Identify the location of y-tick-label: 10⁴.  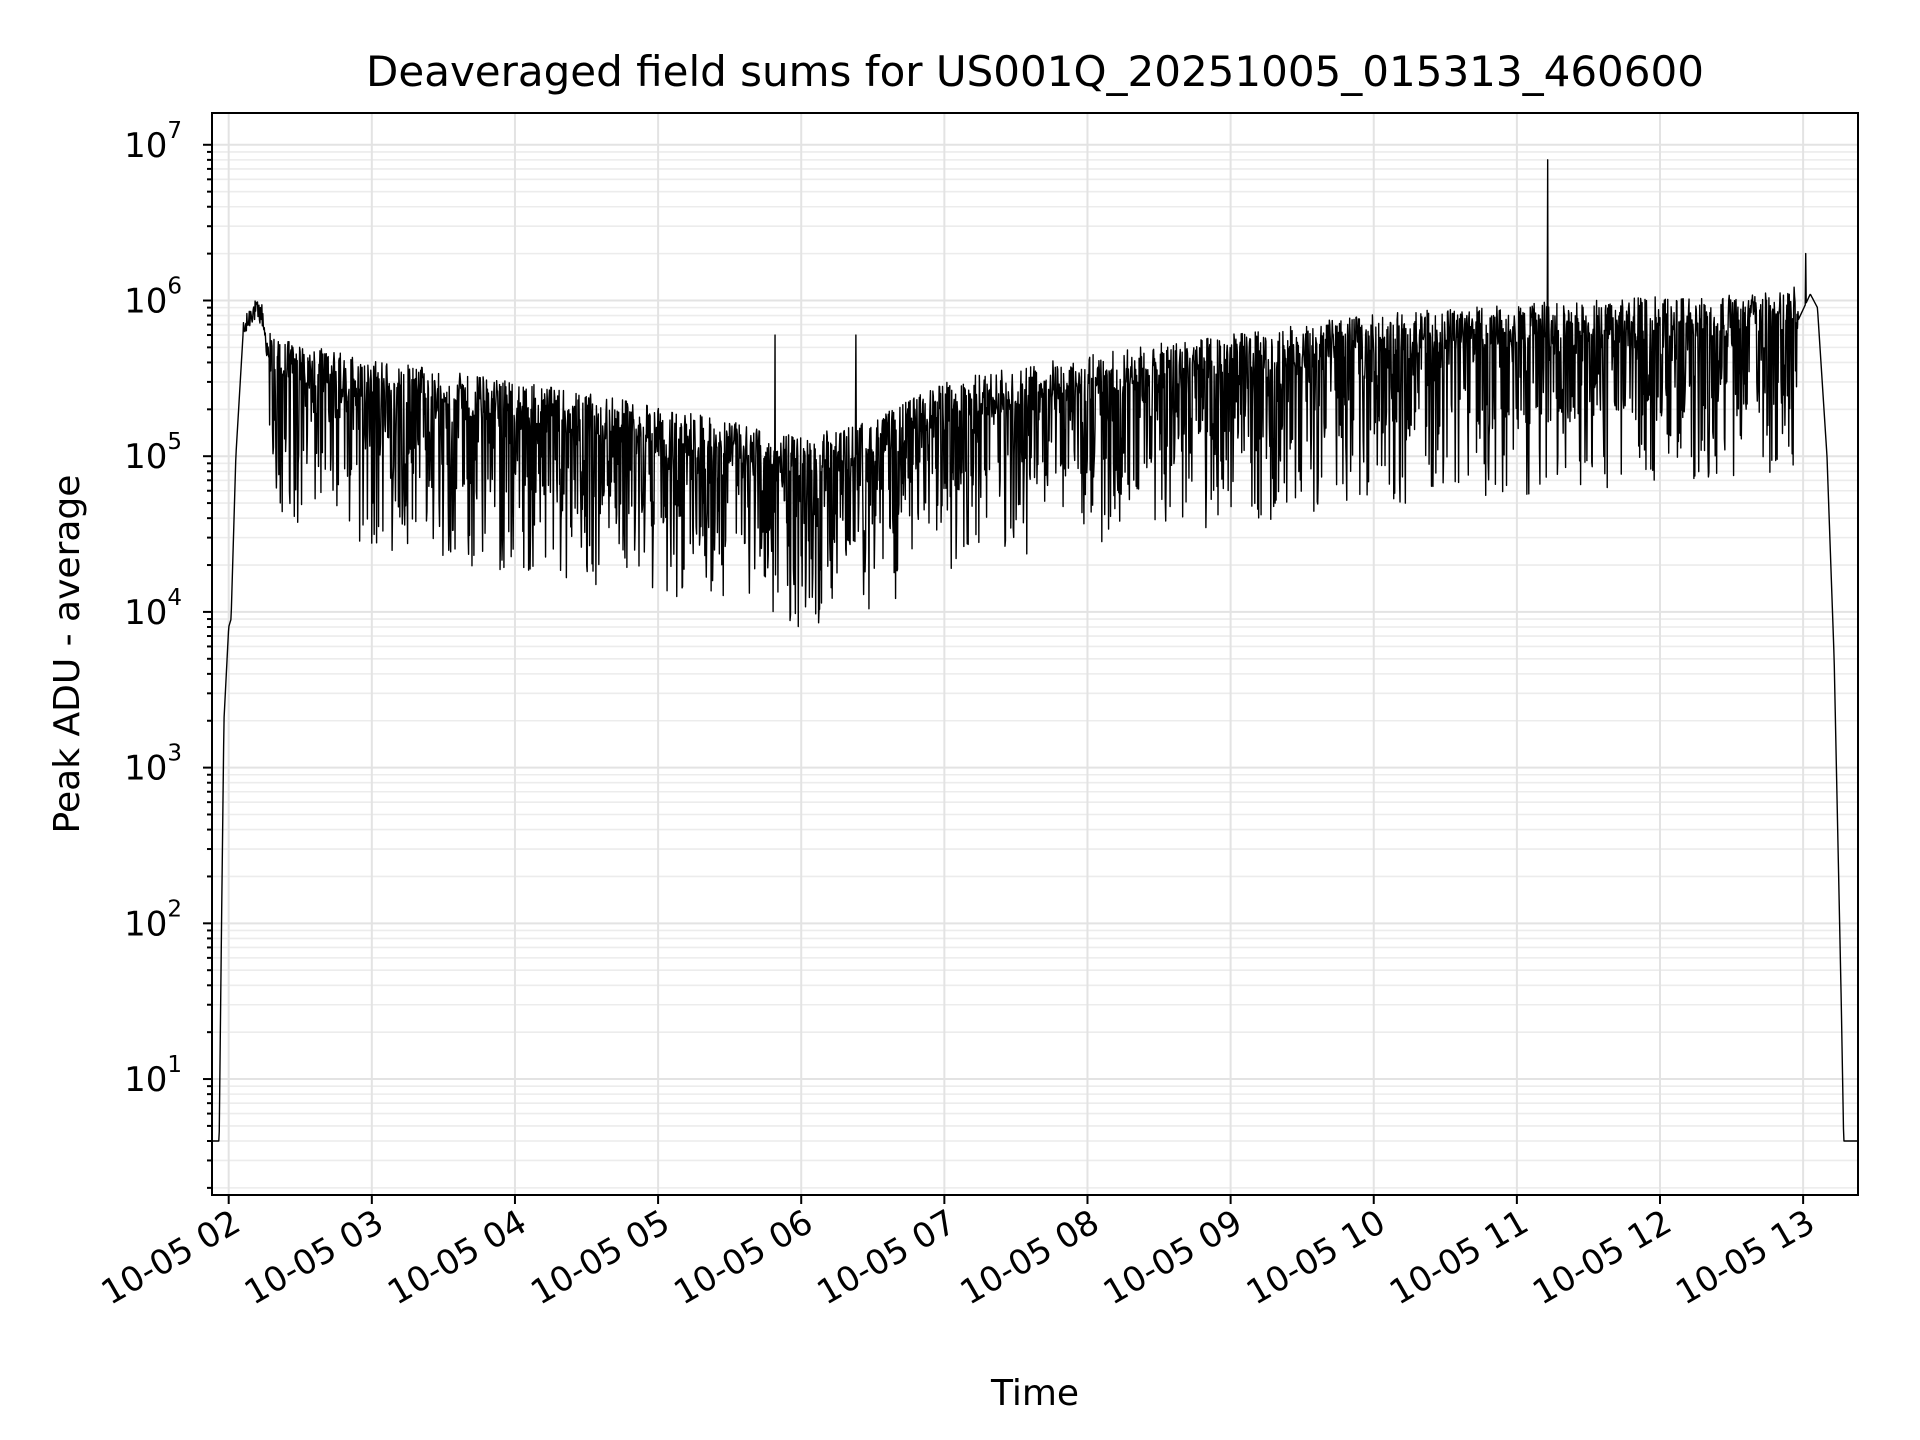
(153, 609).